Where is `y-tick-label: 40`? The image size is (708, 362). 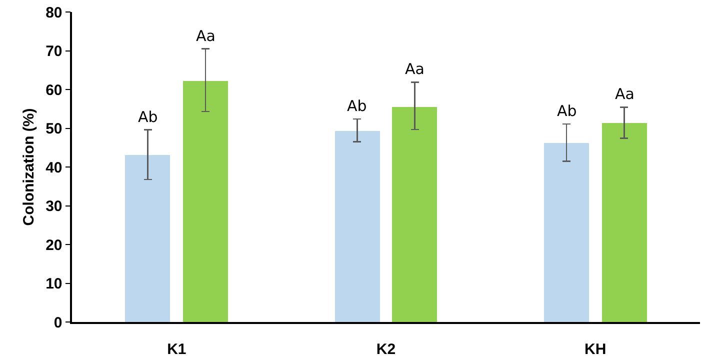
y-tick-label: 40 is located at coordinates (54, 167).